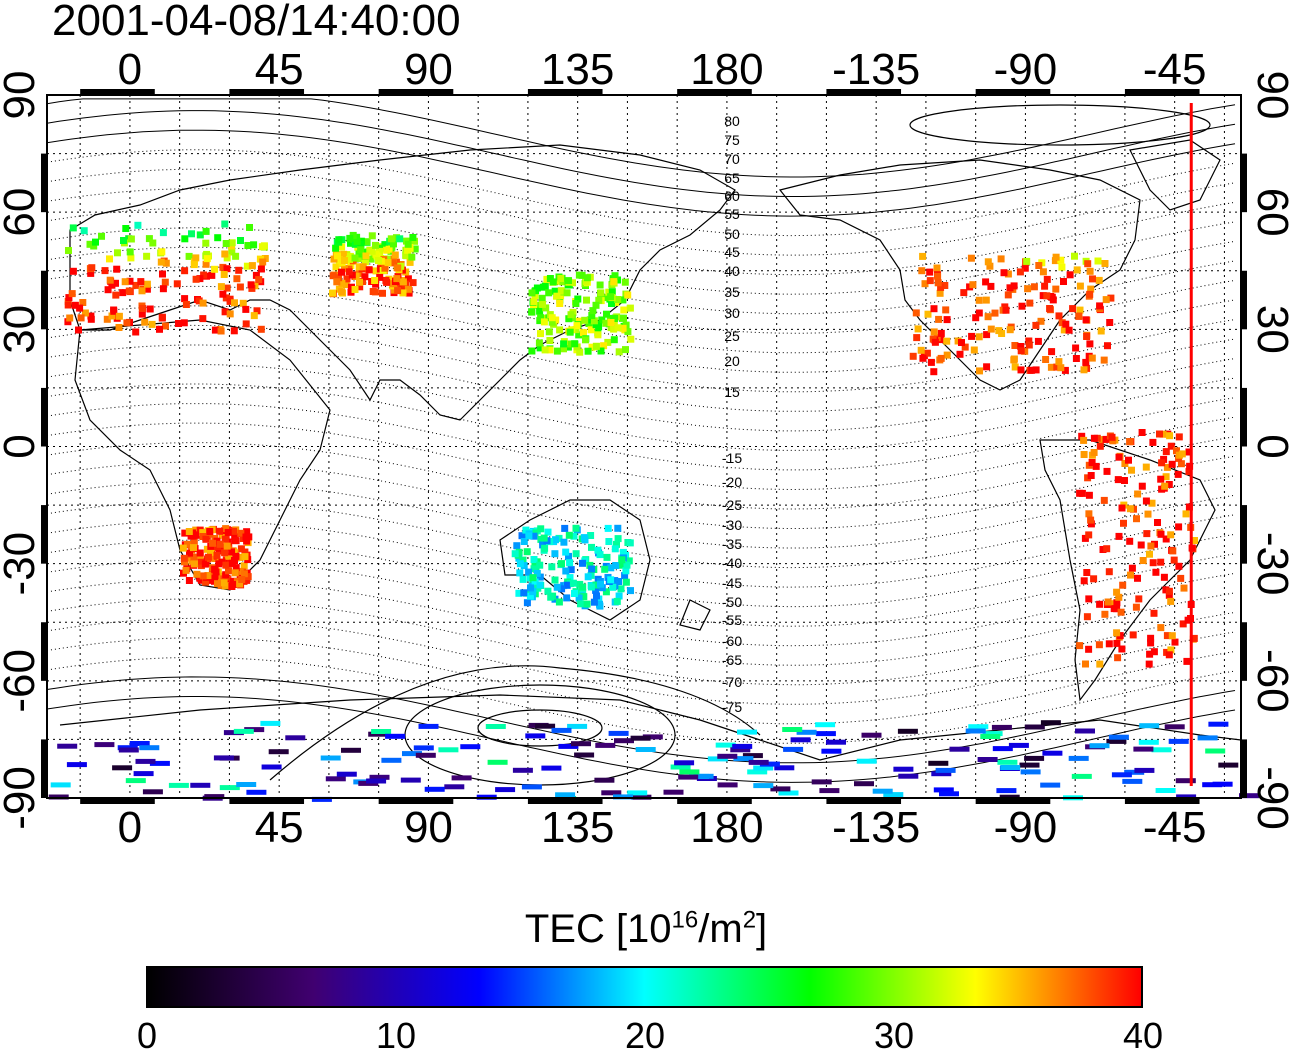  What do you see at coordinates (396, 1035) in the screenshot?
I see `colorbar-tick-label: 10` at bounding box center [396, 1035].